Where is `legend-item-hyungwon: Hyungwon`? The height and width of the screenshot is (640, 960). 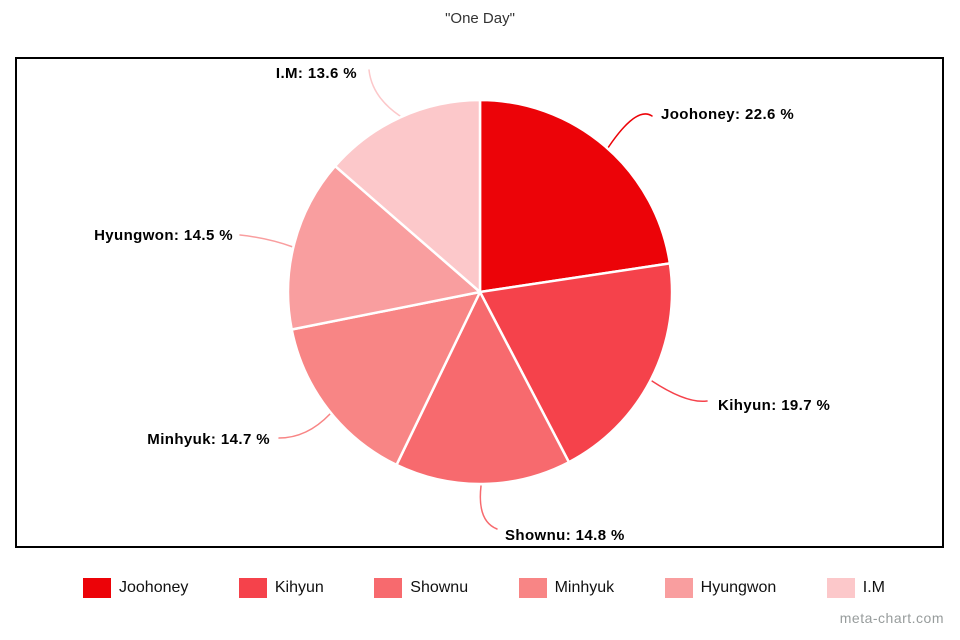 legend-item-hyungwon: Hyungwon is located at coordinates (720, 588).